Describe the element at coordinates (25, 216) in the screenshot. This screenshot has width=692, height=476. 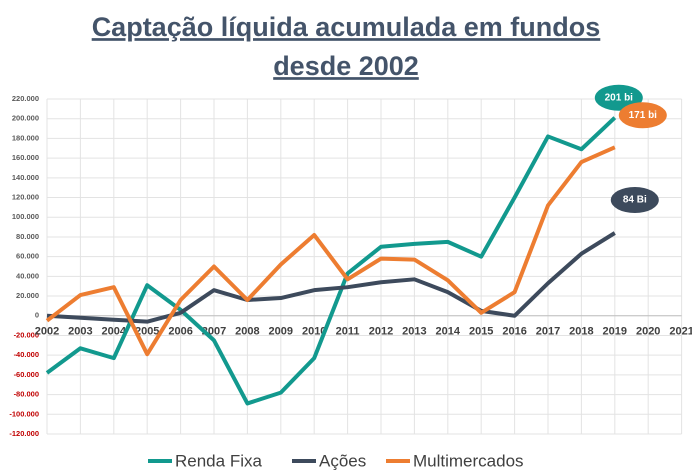
I see `y-tick-label: 100.000` at that location.